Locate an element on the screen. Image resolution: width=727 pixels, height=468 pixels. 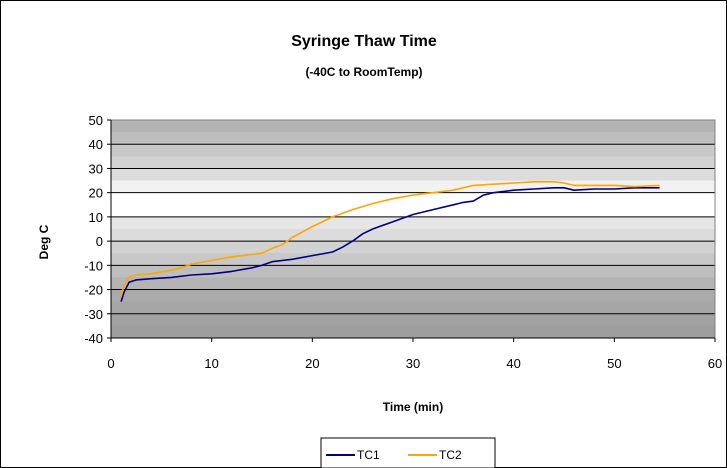
y-tick-label: -20 is located at coordinates (93, 290).